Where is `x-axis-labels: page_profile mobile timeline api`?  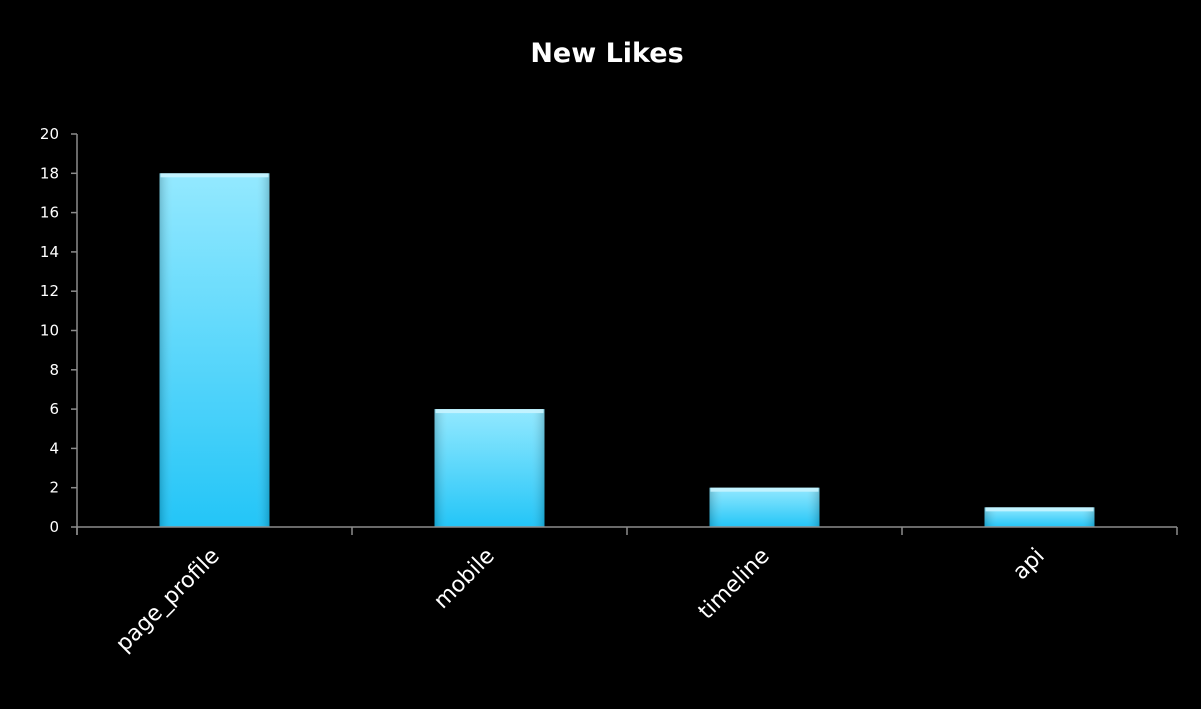
x-axis-labels: page_profile mobile timeline api is located at coordinates (580, 600).